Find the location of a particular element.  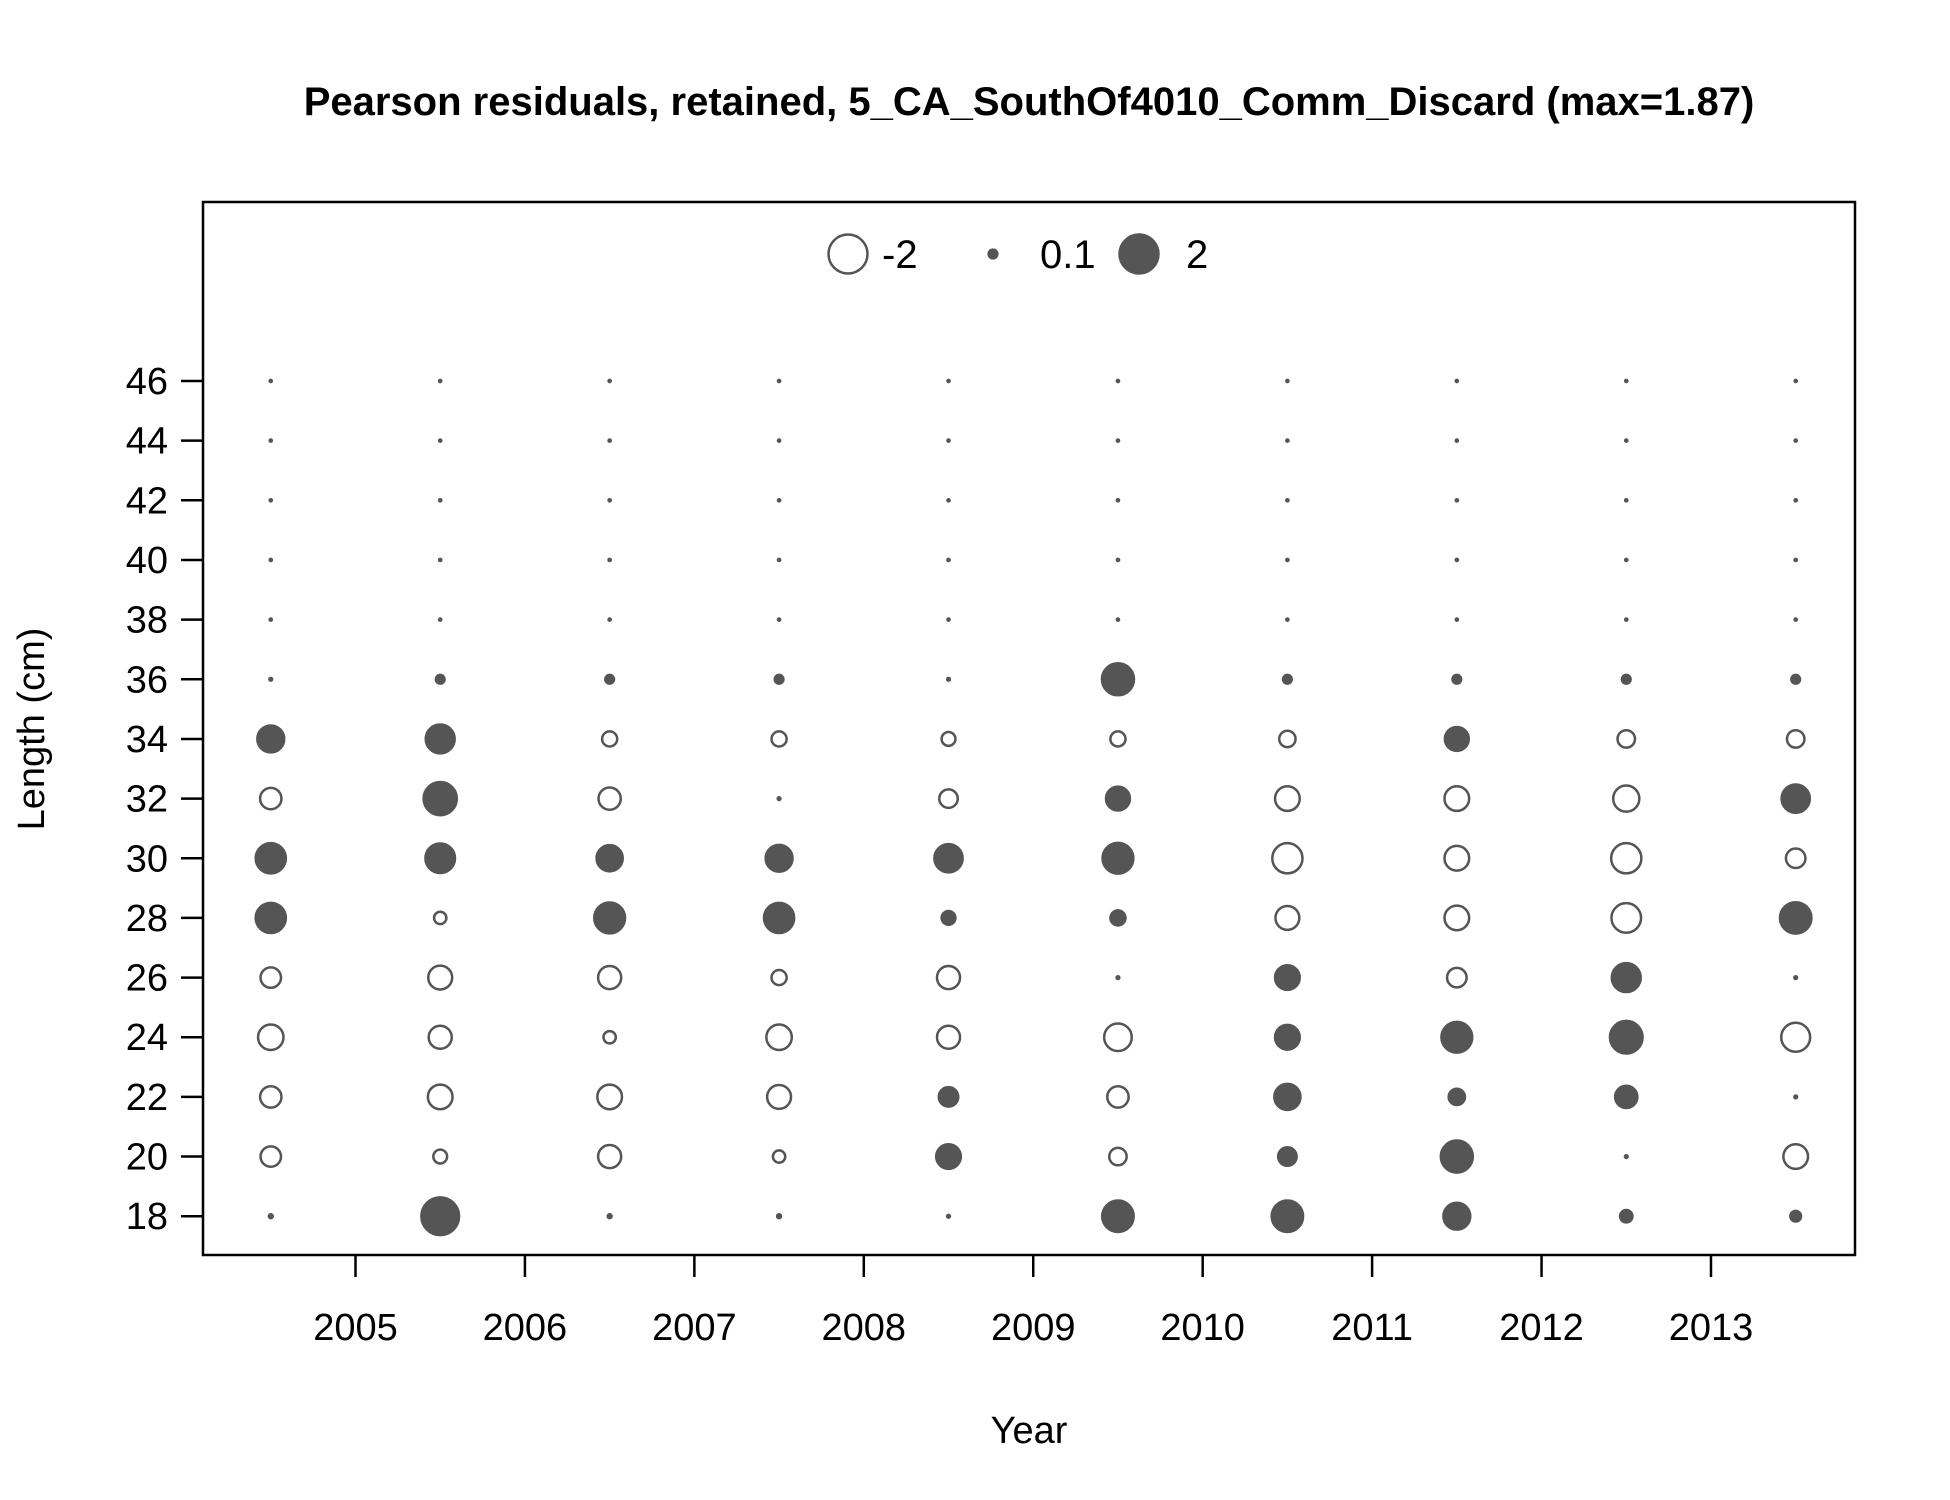

x-tick-label-2012: 2012 is located at coordinates (1541, 1328).